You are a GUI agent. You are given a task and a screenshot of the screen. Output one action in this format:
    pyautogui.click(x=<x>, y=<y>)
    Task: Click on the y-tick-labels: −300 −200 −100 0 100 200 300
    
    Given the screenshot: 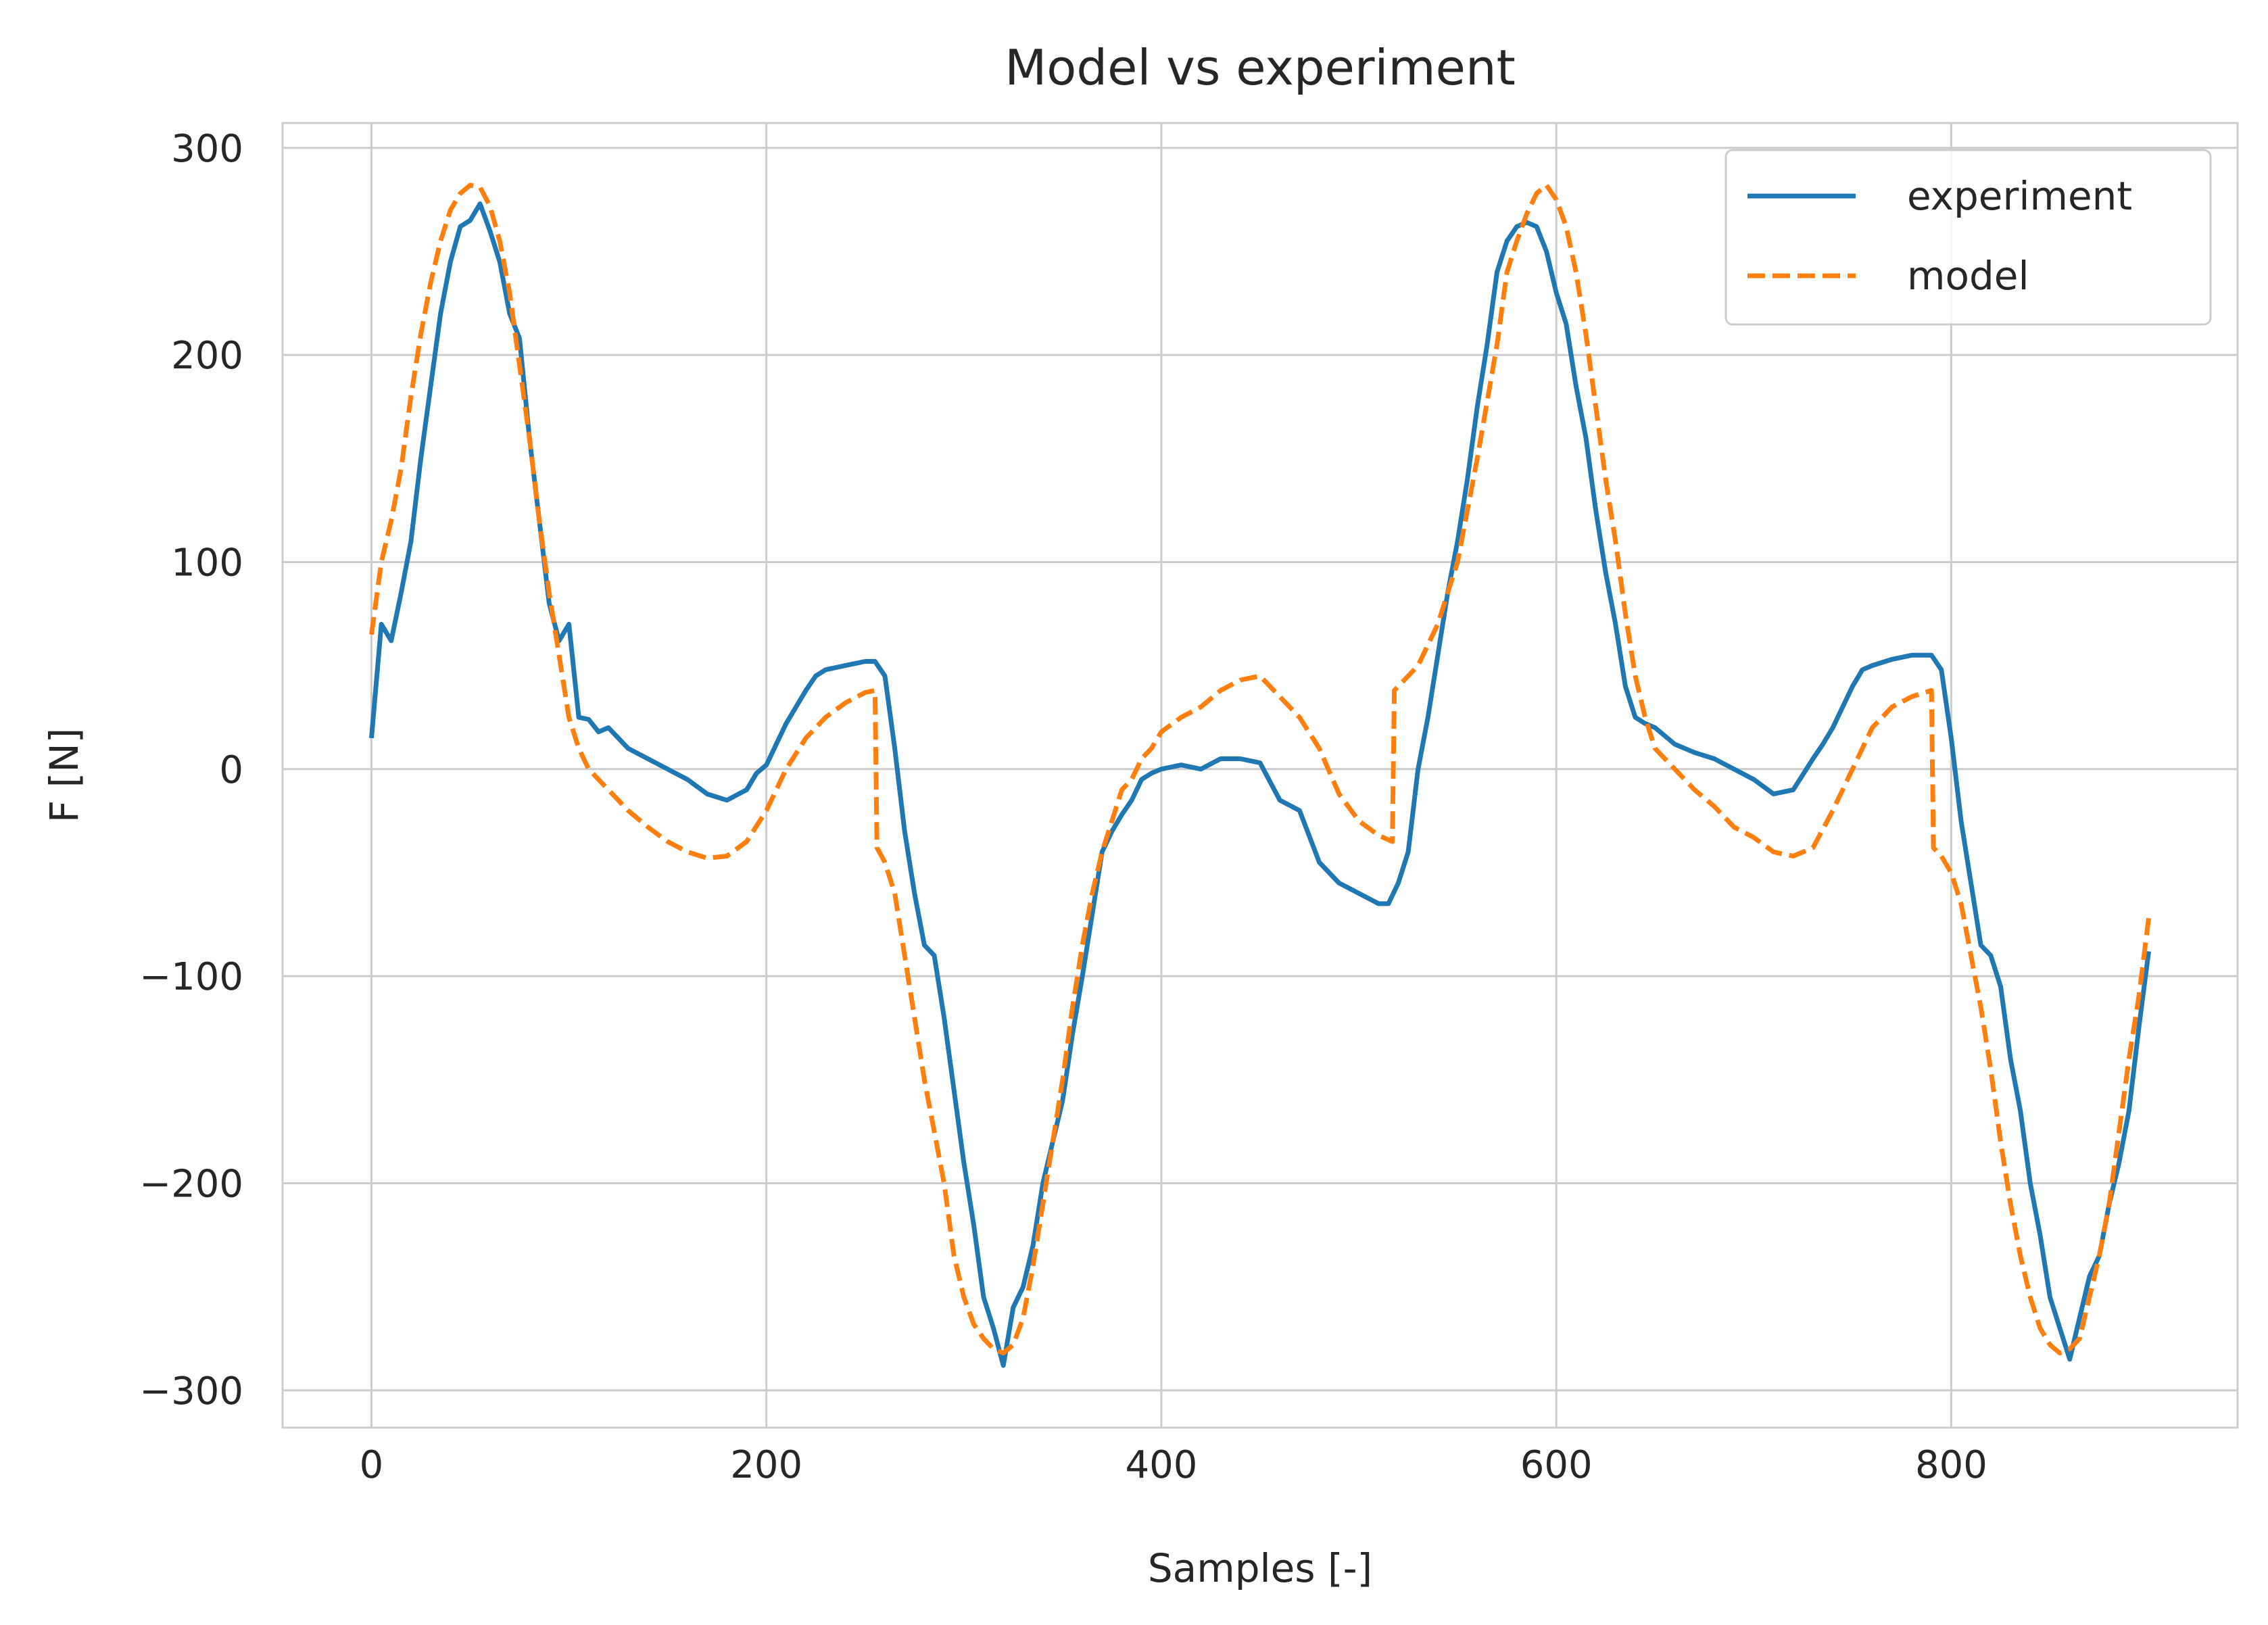 What is the action you would take?
    pyautogui.click(x=191, y=770)
    